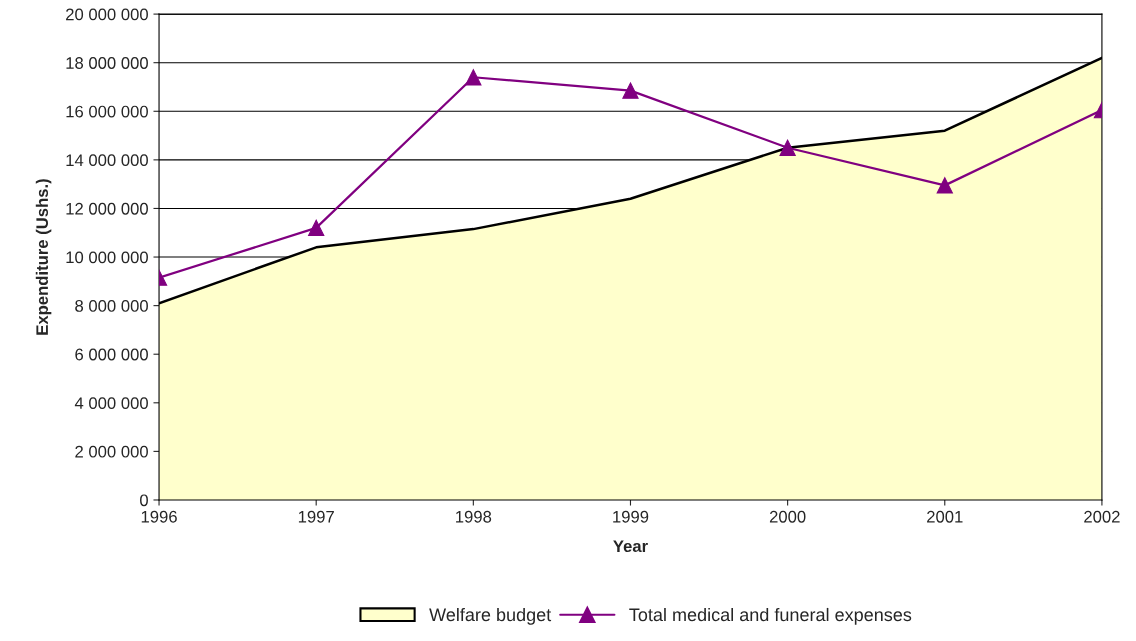 The image size is (1136, 641). I want to click on x-tick-label: 1998, so click(474, 516).